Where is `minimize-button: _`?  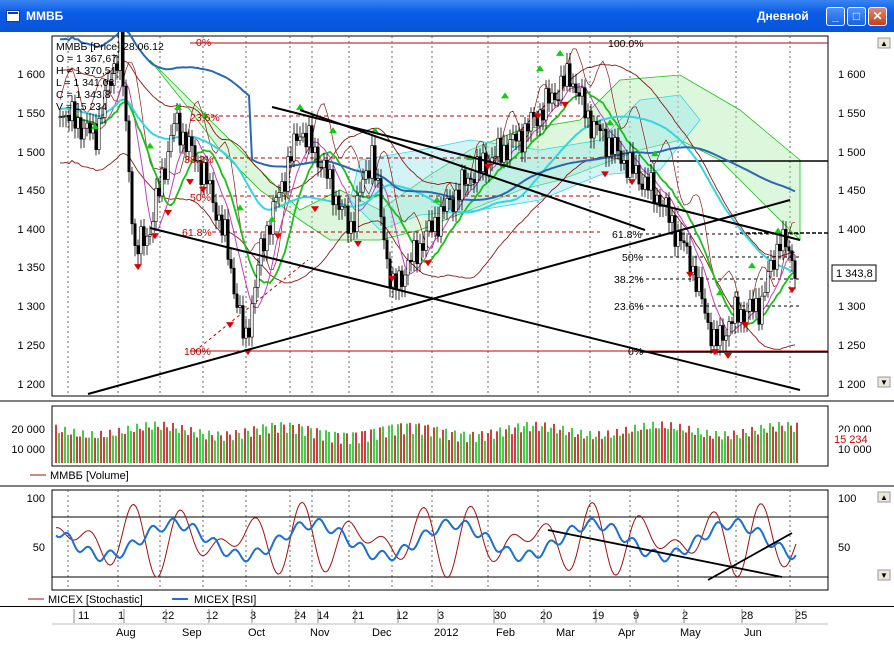 minimize-button: _ is located at coordinates (835, 16).